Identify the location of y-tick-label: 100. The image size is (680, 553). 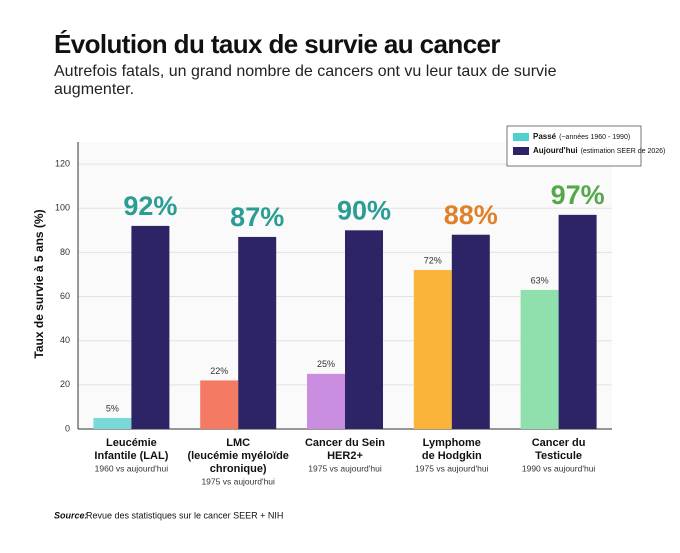
(62, 208).